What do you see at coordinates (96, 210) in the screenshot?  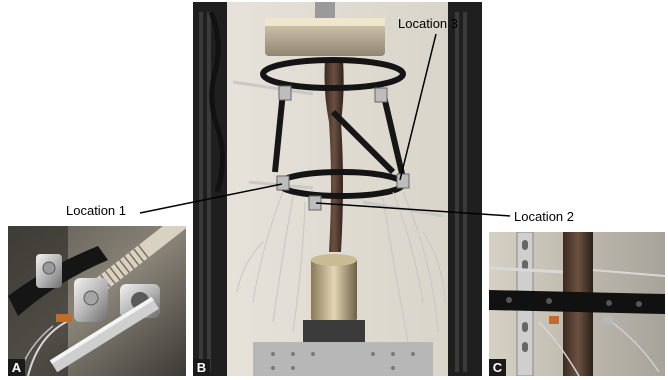 I see `location1-label: Location 1` at bounding box center [96, 210].